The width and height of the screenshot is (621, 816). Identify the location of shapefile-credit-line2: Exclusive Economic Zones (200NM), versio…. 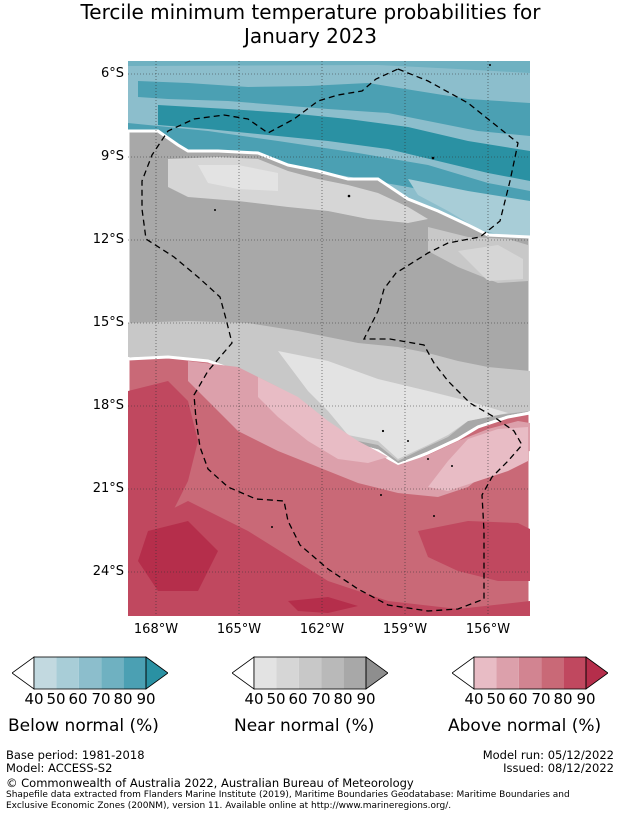
(229, 806).